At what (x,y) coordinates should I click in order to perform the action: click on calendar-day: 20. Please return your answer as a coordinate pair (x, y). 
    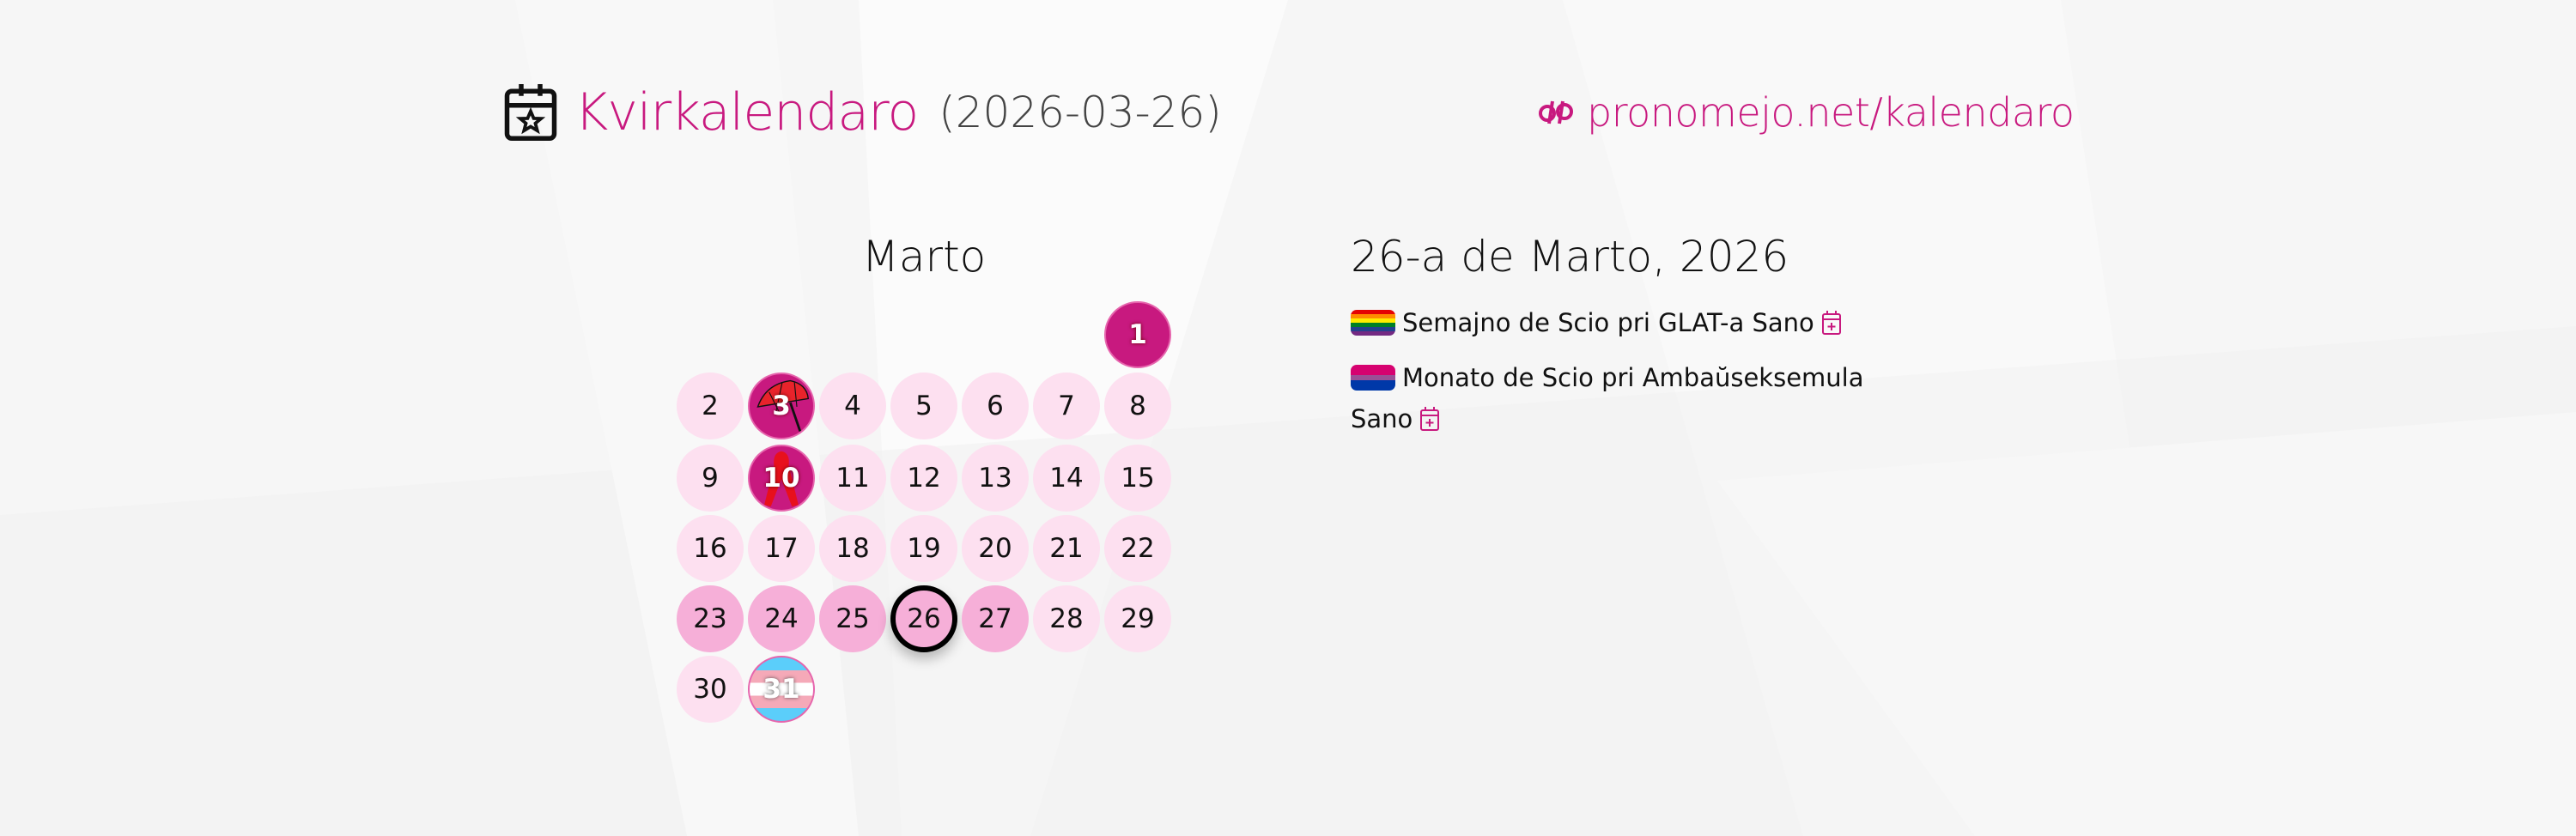
    Looking at the image, I should click on (995, 548).